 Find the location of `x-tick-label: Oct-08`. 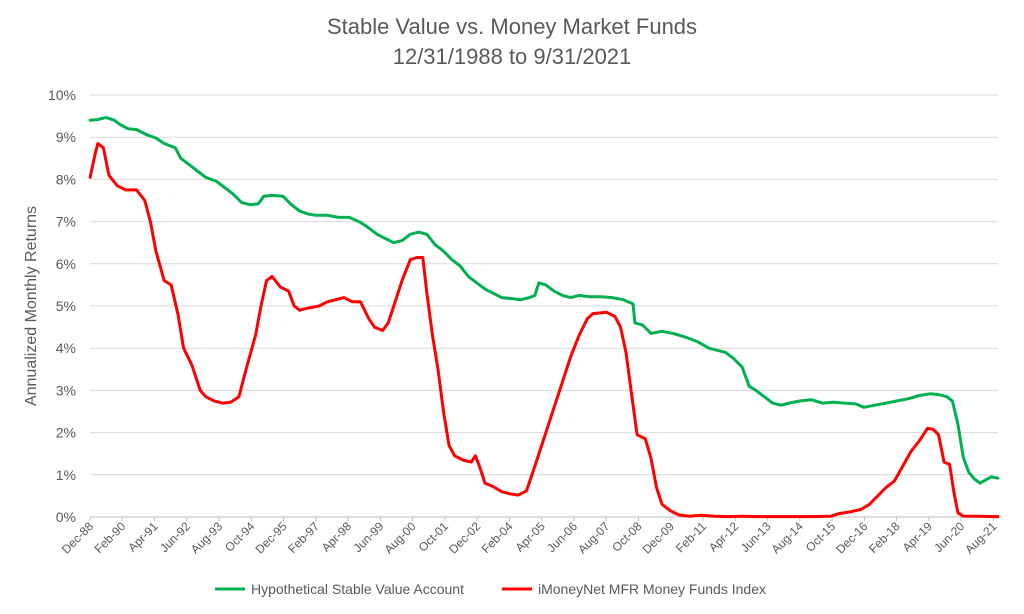

x-tick-label: Oct-08 is located at coordinates (627, 537).